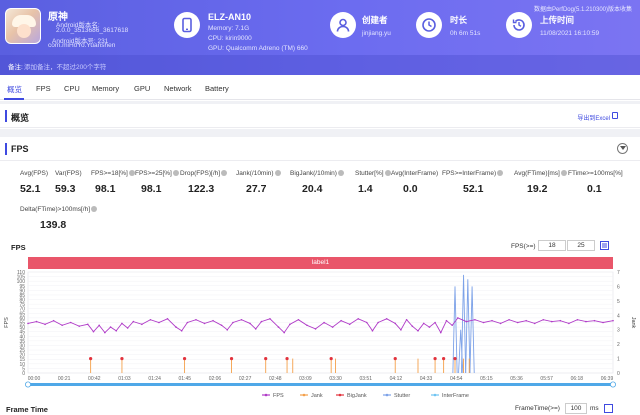 This screenshot has height=415, width=640. What do you see at coordinates (320, 263) in the screenshot?
I see `label-bar: label1` at bounding box center [320, 263].